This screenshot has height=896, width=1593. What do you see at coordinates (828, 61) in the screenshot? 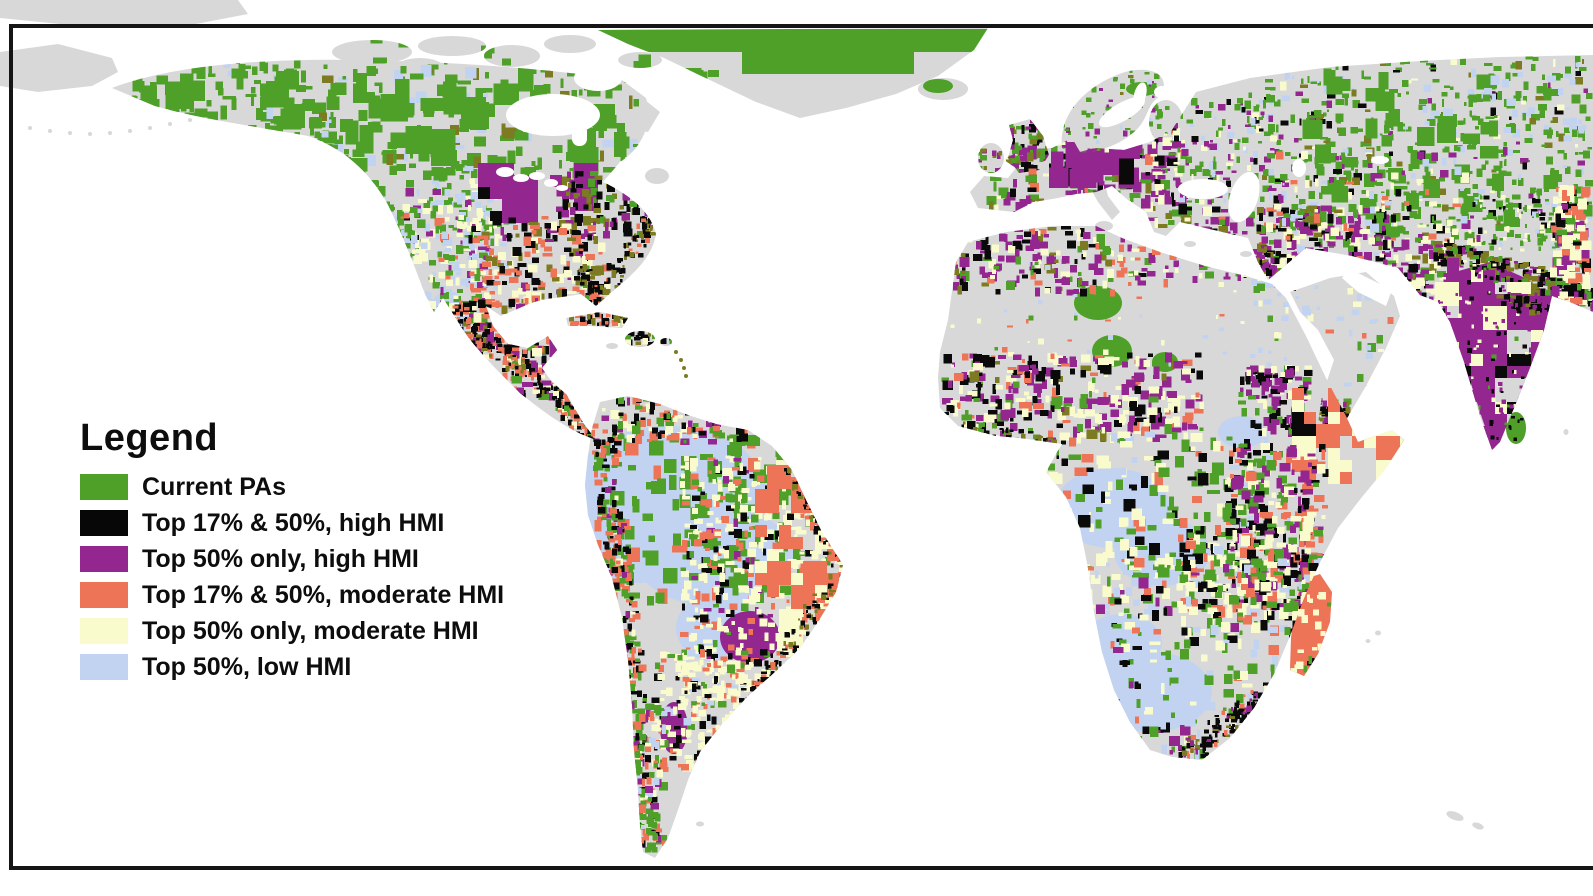
I see `greenland-green-deep` at bounding box center [828, 61].